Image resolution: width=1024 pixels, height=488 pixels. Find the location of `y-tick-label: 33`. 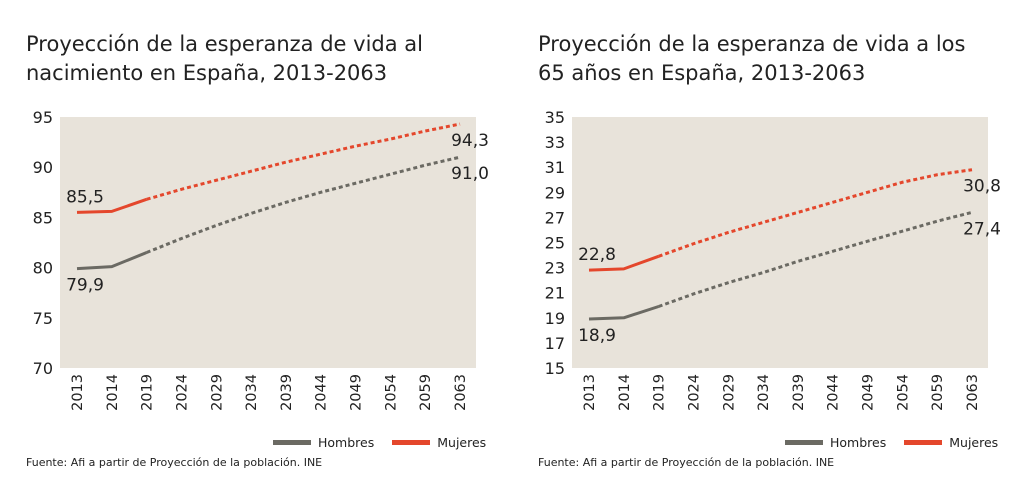

y-tick-label: 33 is located at coordinates (555, 142).